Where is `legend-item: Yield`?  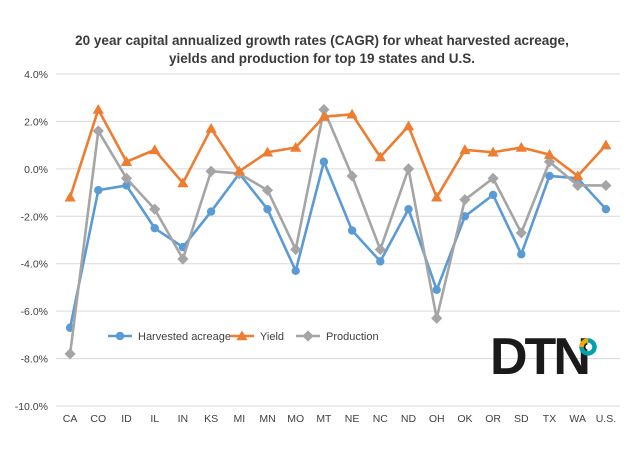 legend-item: Yield is located at coordinates (257, 336).